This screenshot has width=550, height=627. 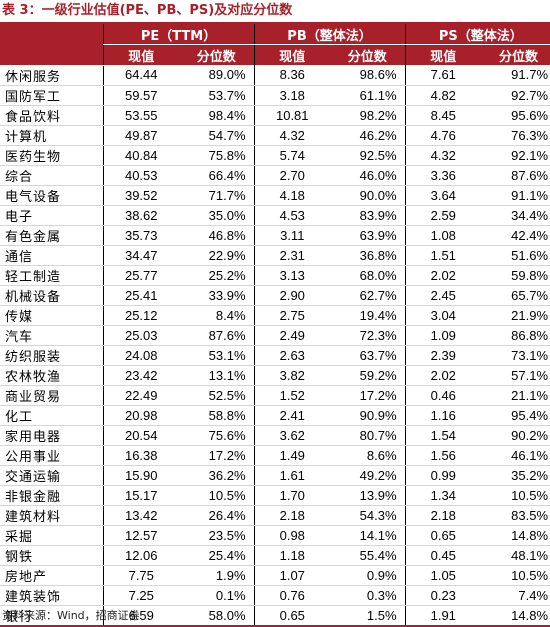 What do you see at coordinates (275, 235) in the screenshot?
I see `table-row: 有色金属 35.73 46.8% 3.11 63.9% 1.08 42.4%` at bounding box center [275, 235].